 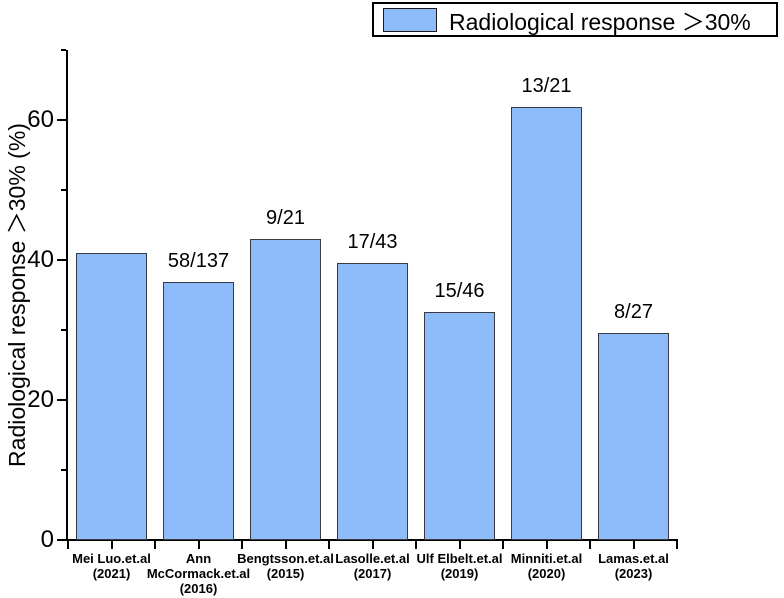 What do you see at coordinates (459, 566) in the screenshot?
I see `x-category-label: Ulf Elbelt.et.al (2019)` at bounding box center [459, 566].